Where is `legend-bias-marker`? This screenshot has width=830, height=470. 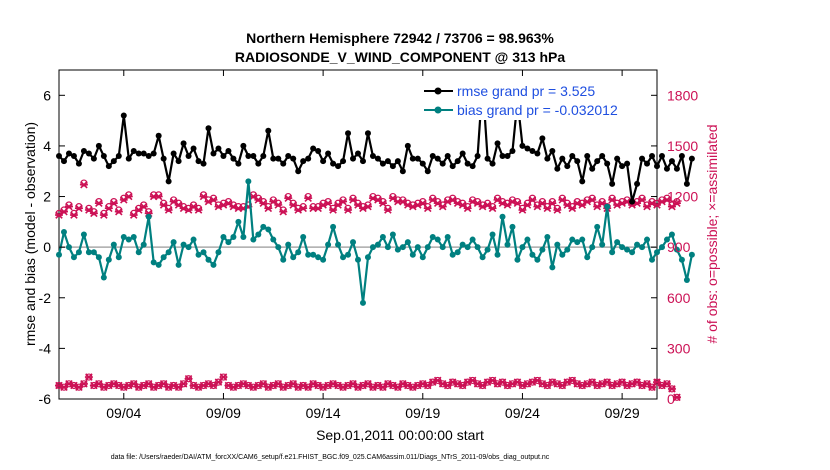 legend-bias-marker is located at coordinates (438, 110).